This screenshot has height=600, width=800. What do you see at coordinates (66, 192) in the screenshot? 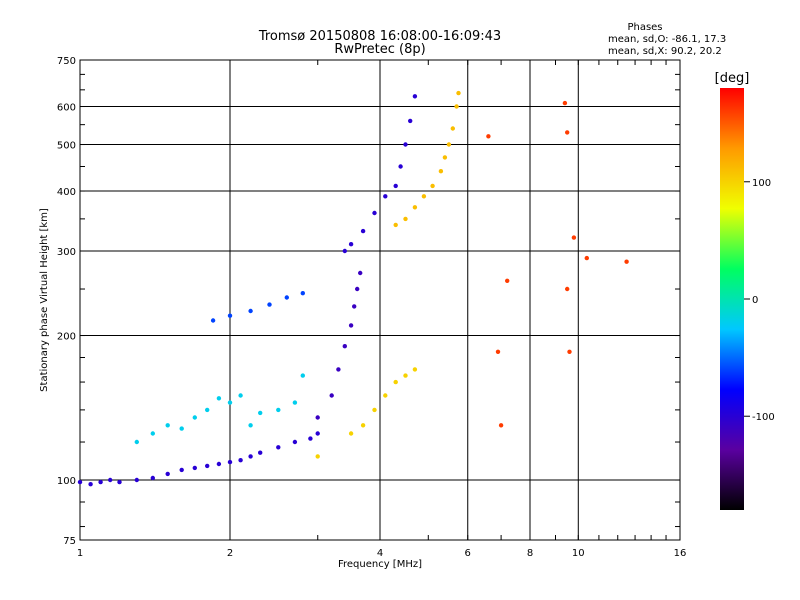
I see `y-tick-label: 400` at bounding box center [66, 192].